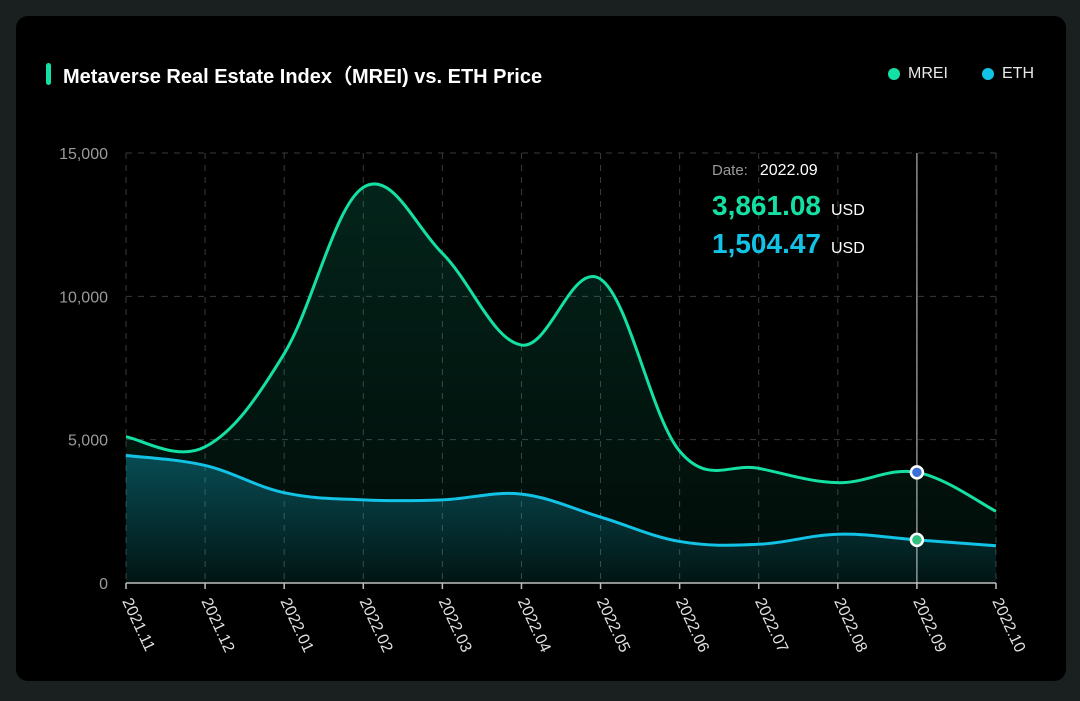  What do you see at coordinates (455, 626) in the screenshot?
I see `x-tick-label: 2022.03` at bounding box center [455, 626].